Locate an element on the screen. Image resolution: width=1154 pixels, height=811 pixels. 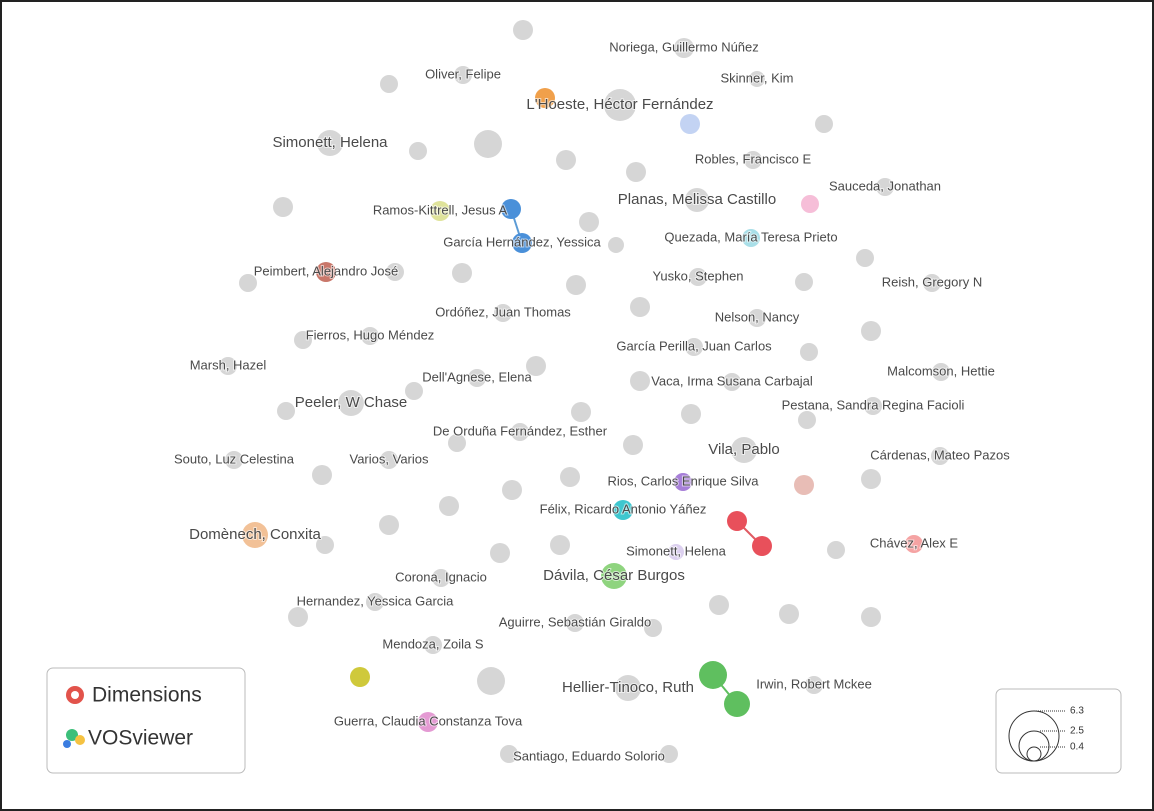
node-label: Fierros, Hugo Méndez is located at coordinates (370, 334).